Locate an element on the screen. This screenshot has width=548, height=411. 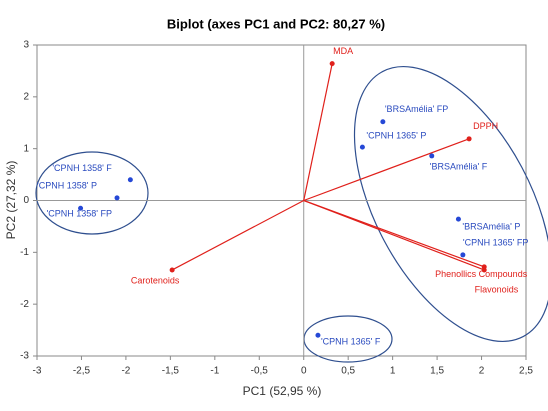
observation-label: 'CPNH 1358' FP is located at coordinates (79, 214).